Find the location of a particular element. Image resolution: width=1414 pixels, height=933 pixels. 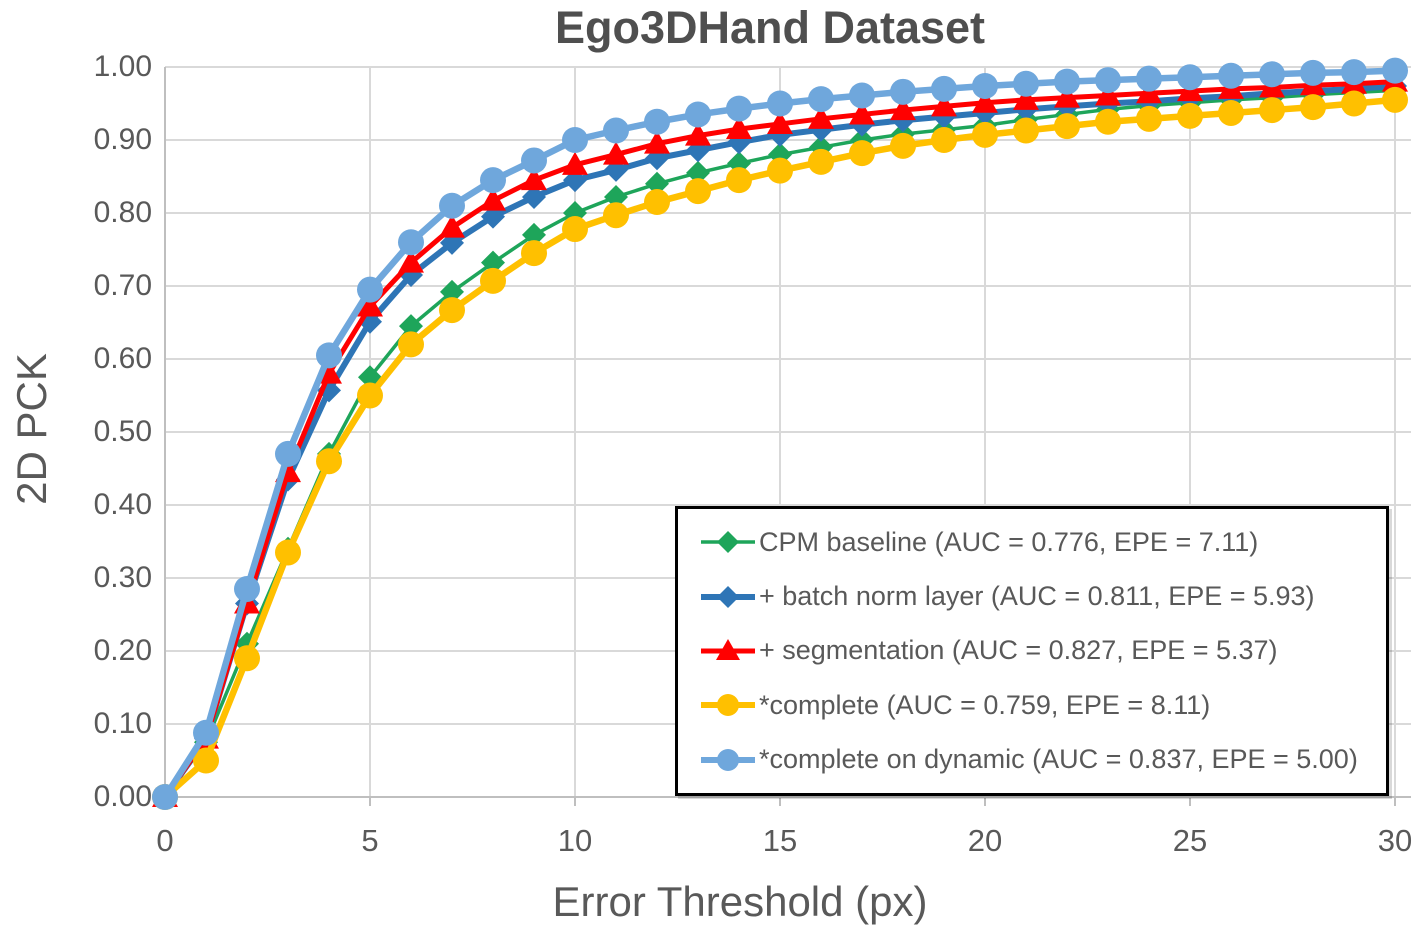

x-tick-label: 0 is located at coordinates (165, 840).